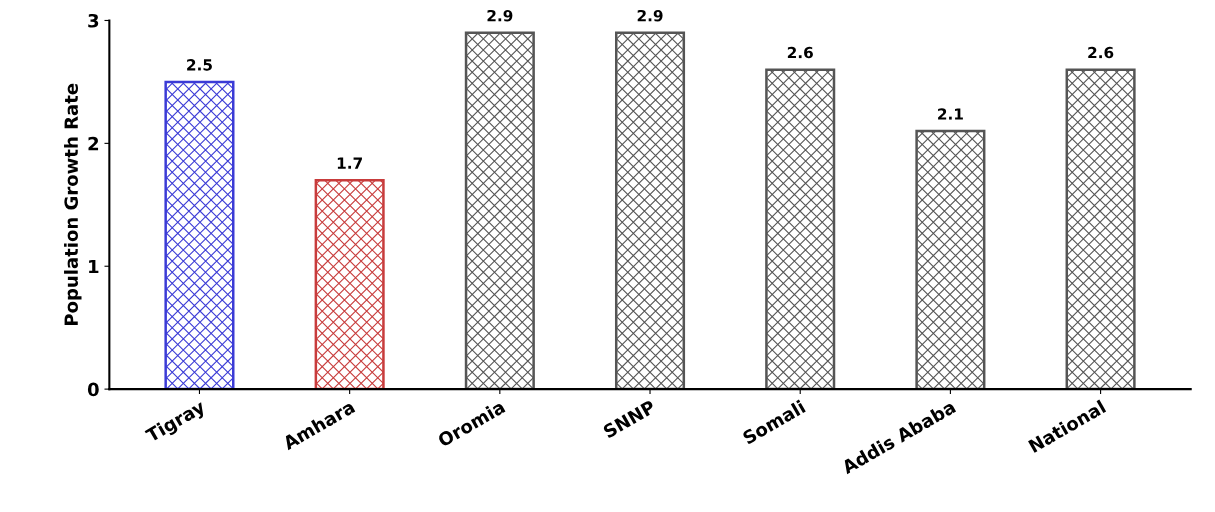 The width and height of the screenshot is (1215, 512). What do you see at coordinates (349, 163) in the screenshot?
I see `data-label: 1.7` at bounding box center [349, 163].